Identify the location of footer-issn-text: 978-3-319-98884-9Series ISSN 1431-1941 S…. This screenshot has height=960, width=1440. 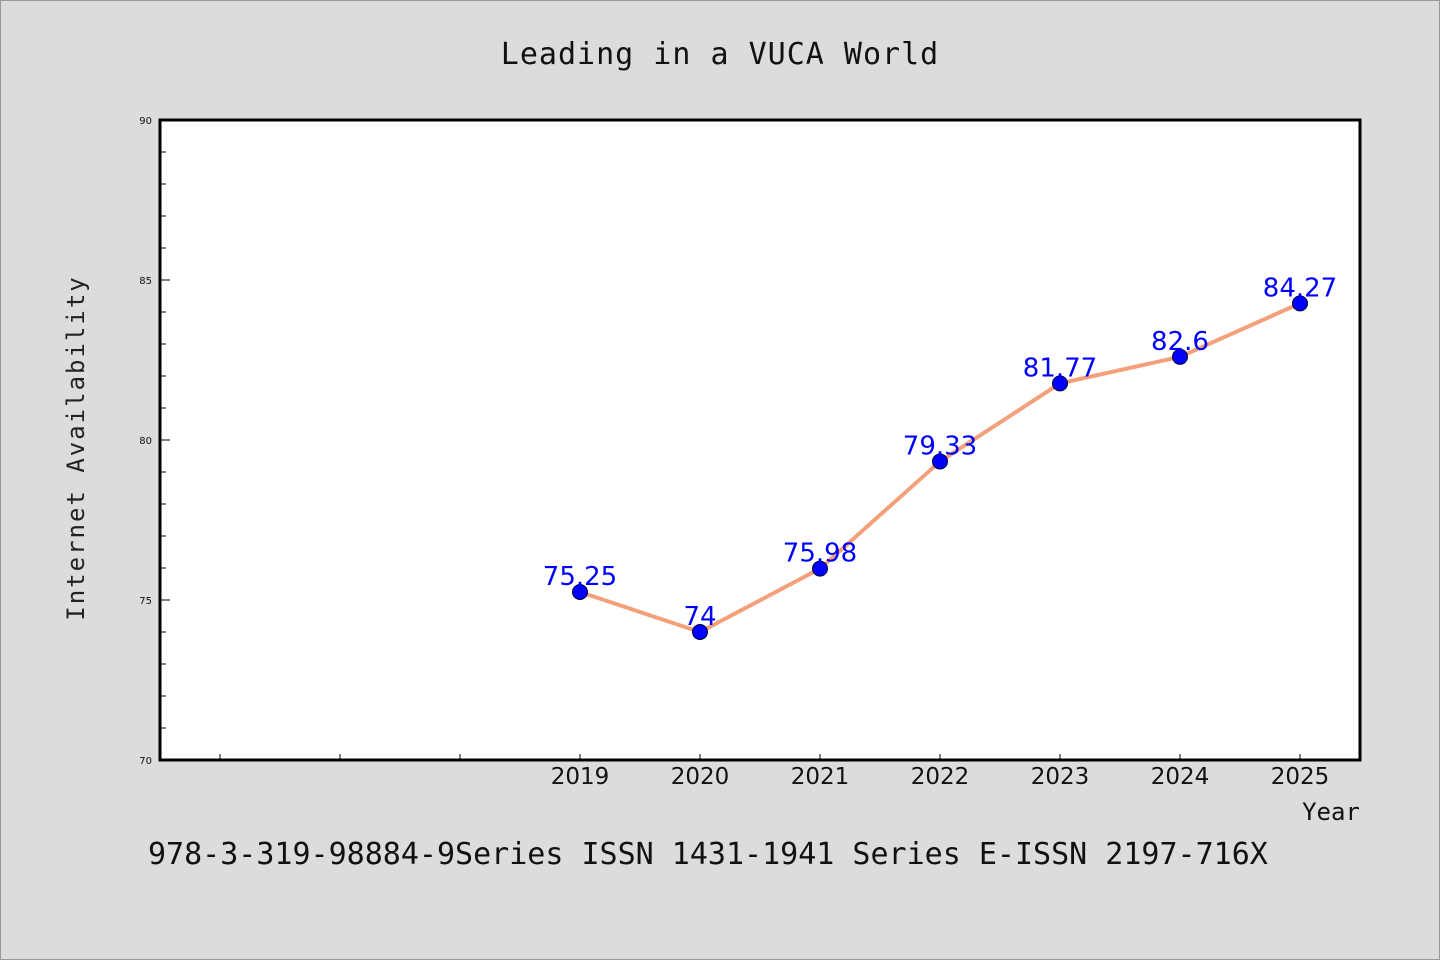
(708, 854).